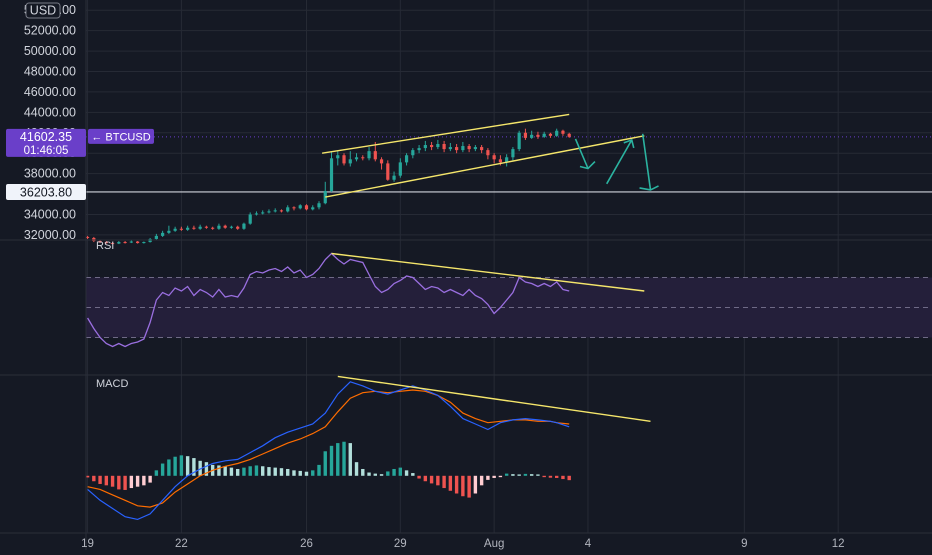 The image size is (932, 555). What do you see at coordinates (619, 162) in the screenshot?
I see `projection-arrow-up` at bounding box center [619, 162].